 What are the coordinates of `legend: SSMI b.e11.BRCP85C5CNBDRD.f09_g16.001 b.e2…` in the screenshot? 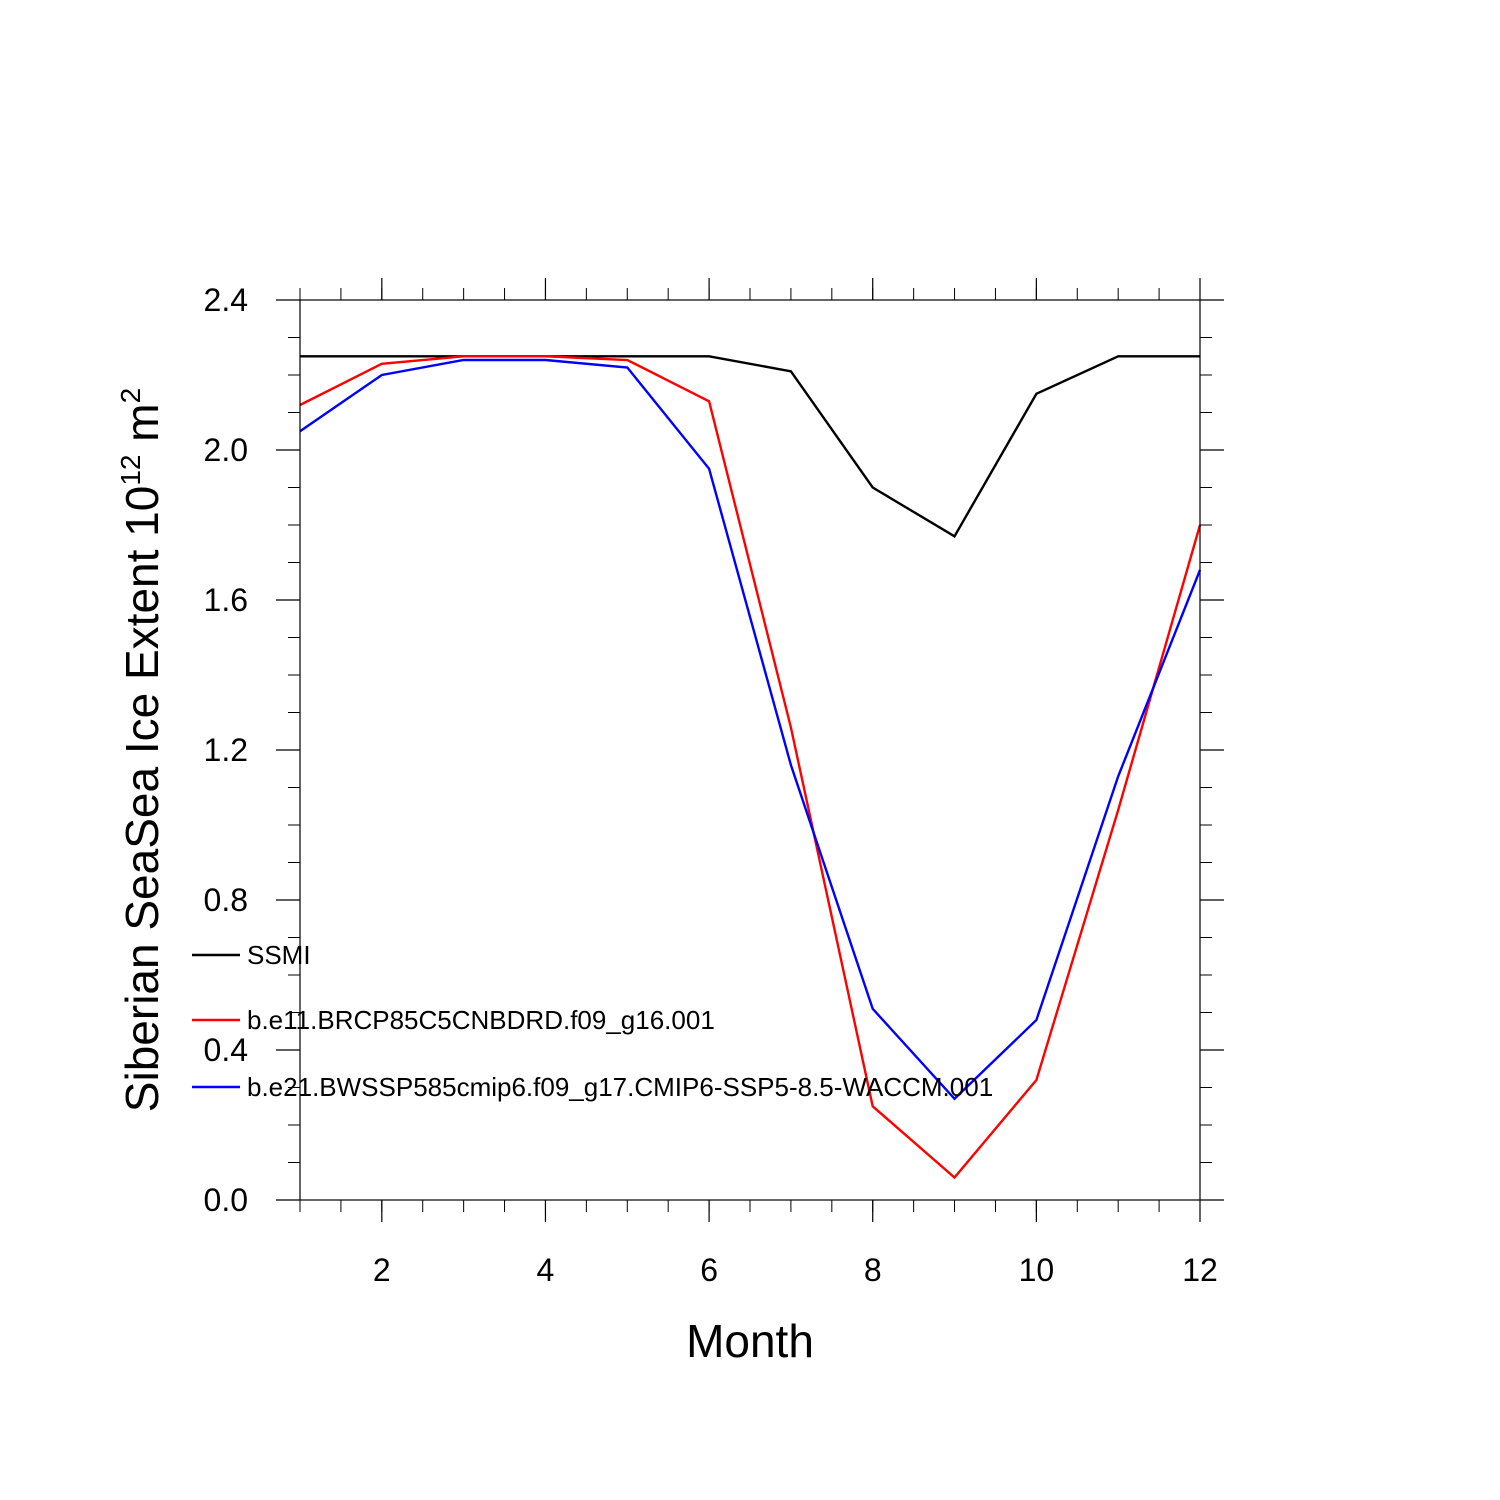 It's located at (592, 1021).